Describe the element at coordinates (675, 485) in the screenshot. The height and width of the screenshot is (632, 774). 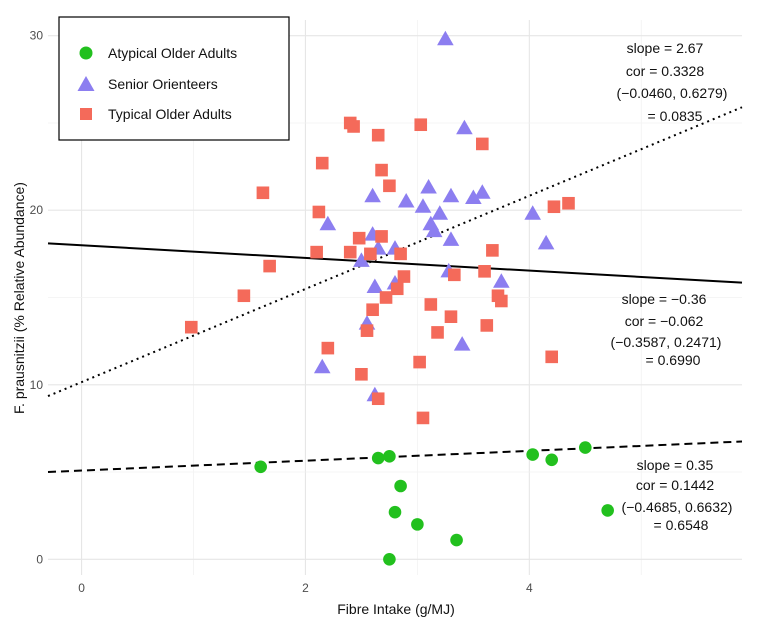
I see `annotation-atypical-cor: cor = 0.1442` at that location.